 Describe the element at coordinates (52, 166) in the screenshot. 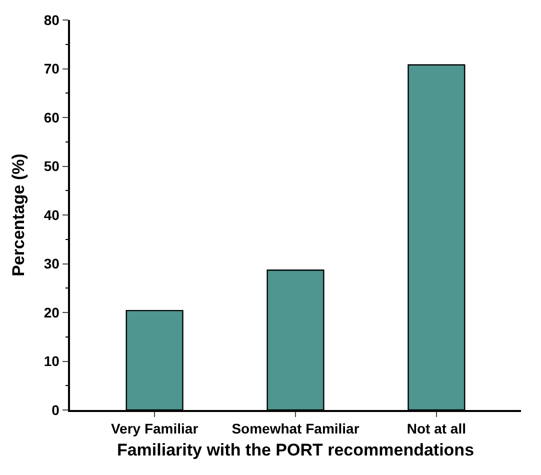

I see `y-tick-label: 50` at that location.